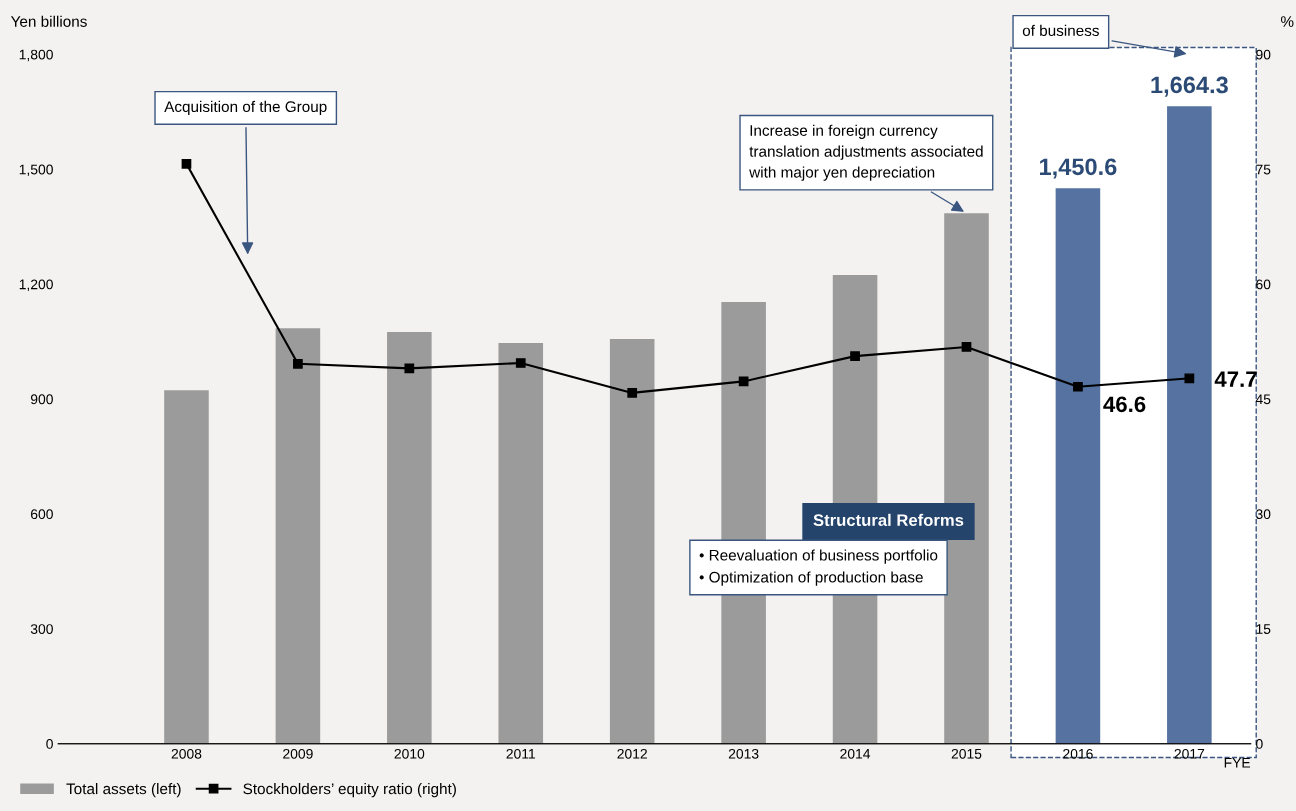 The height and width of the screenshot is (811, 1296). Describe the element at coordinates (48, 21) in the screenshot. I see `y-axis-title: Yen billions` at that location.